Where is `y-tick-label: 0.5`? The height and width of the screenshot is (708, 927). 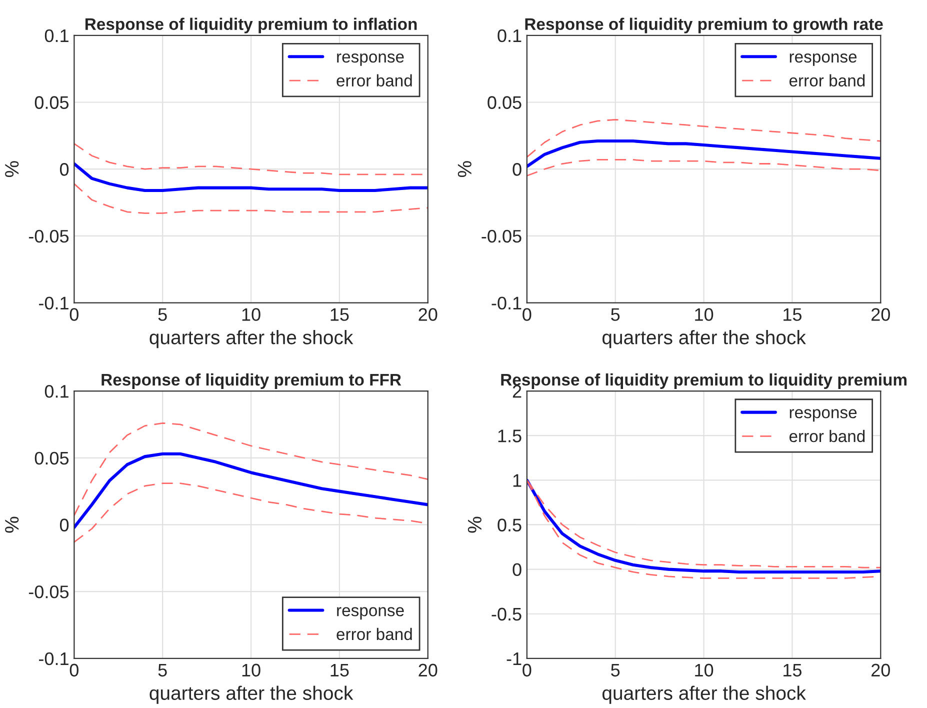
y-tick-label: 0.5 is located at coordinates (510, 525).